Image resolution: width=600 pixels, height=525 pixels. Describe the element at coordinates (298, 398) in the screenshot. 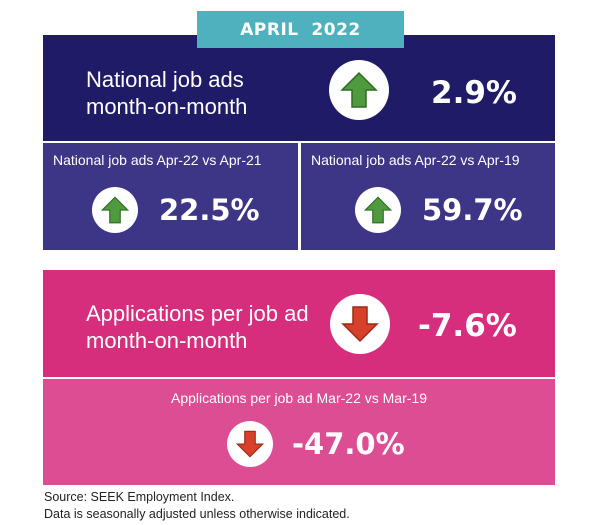

I see `applications-vs2019-label: Applications per job ad Mar-22 vs Mar-19` at that location.